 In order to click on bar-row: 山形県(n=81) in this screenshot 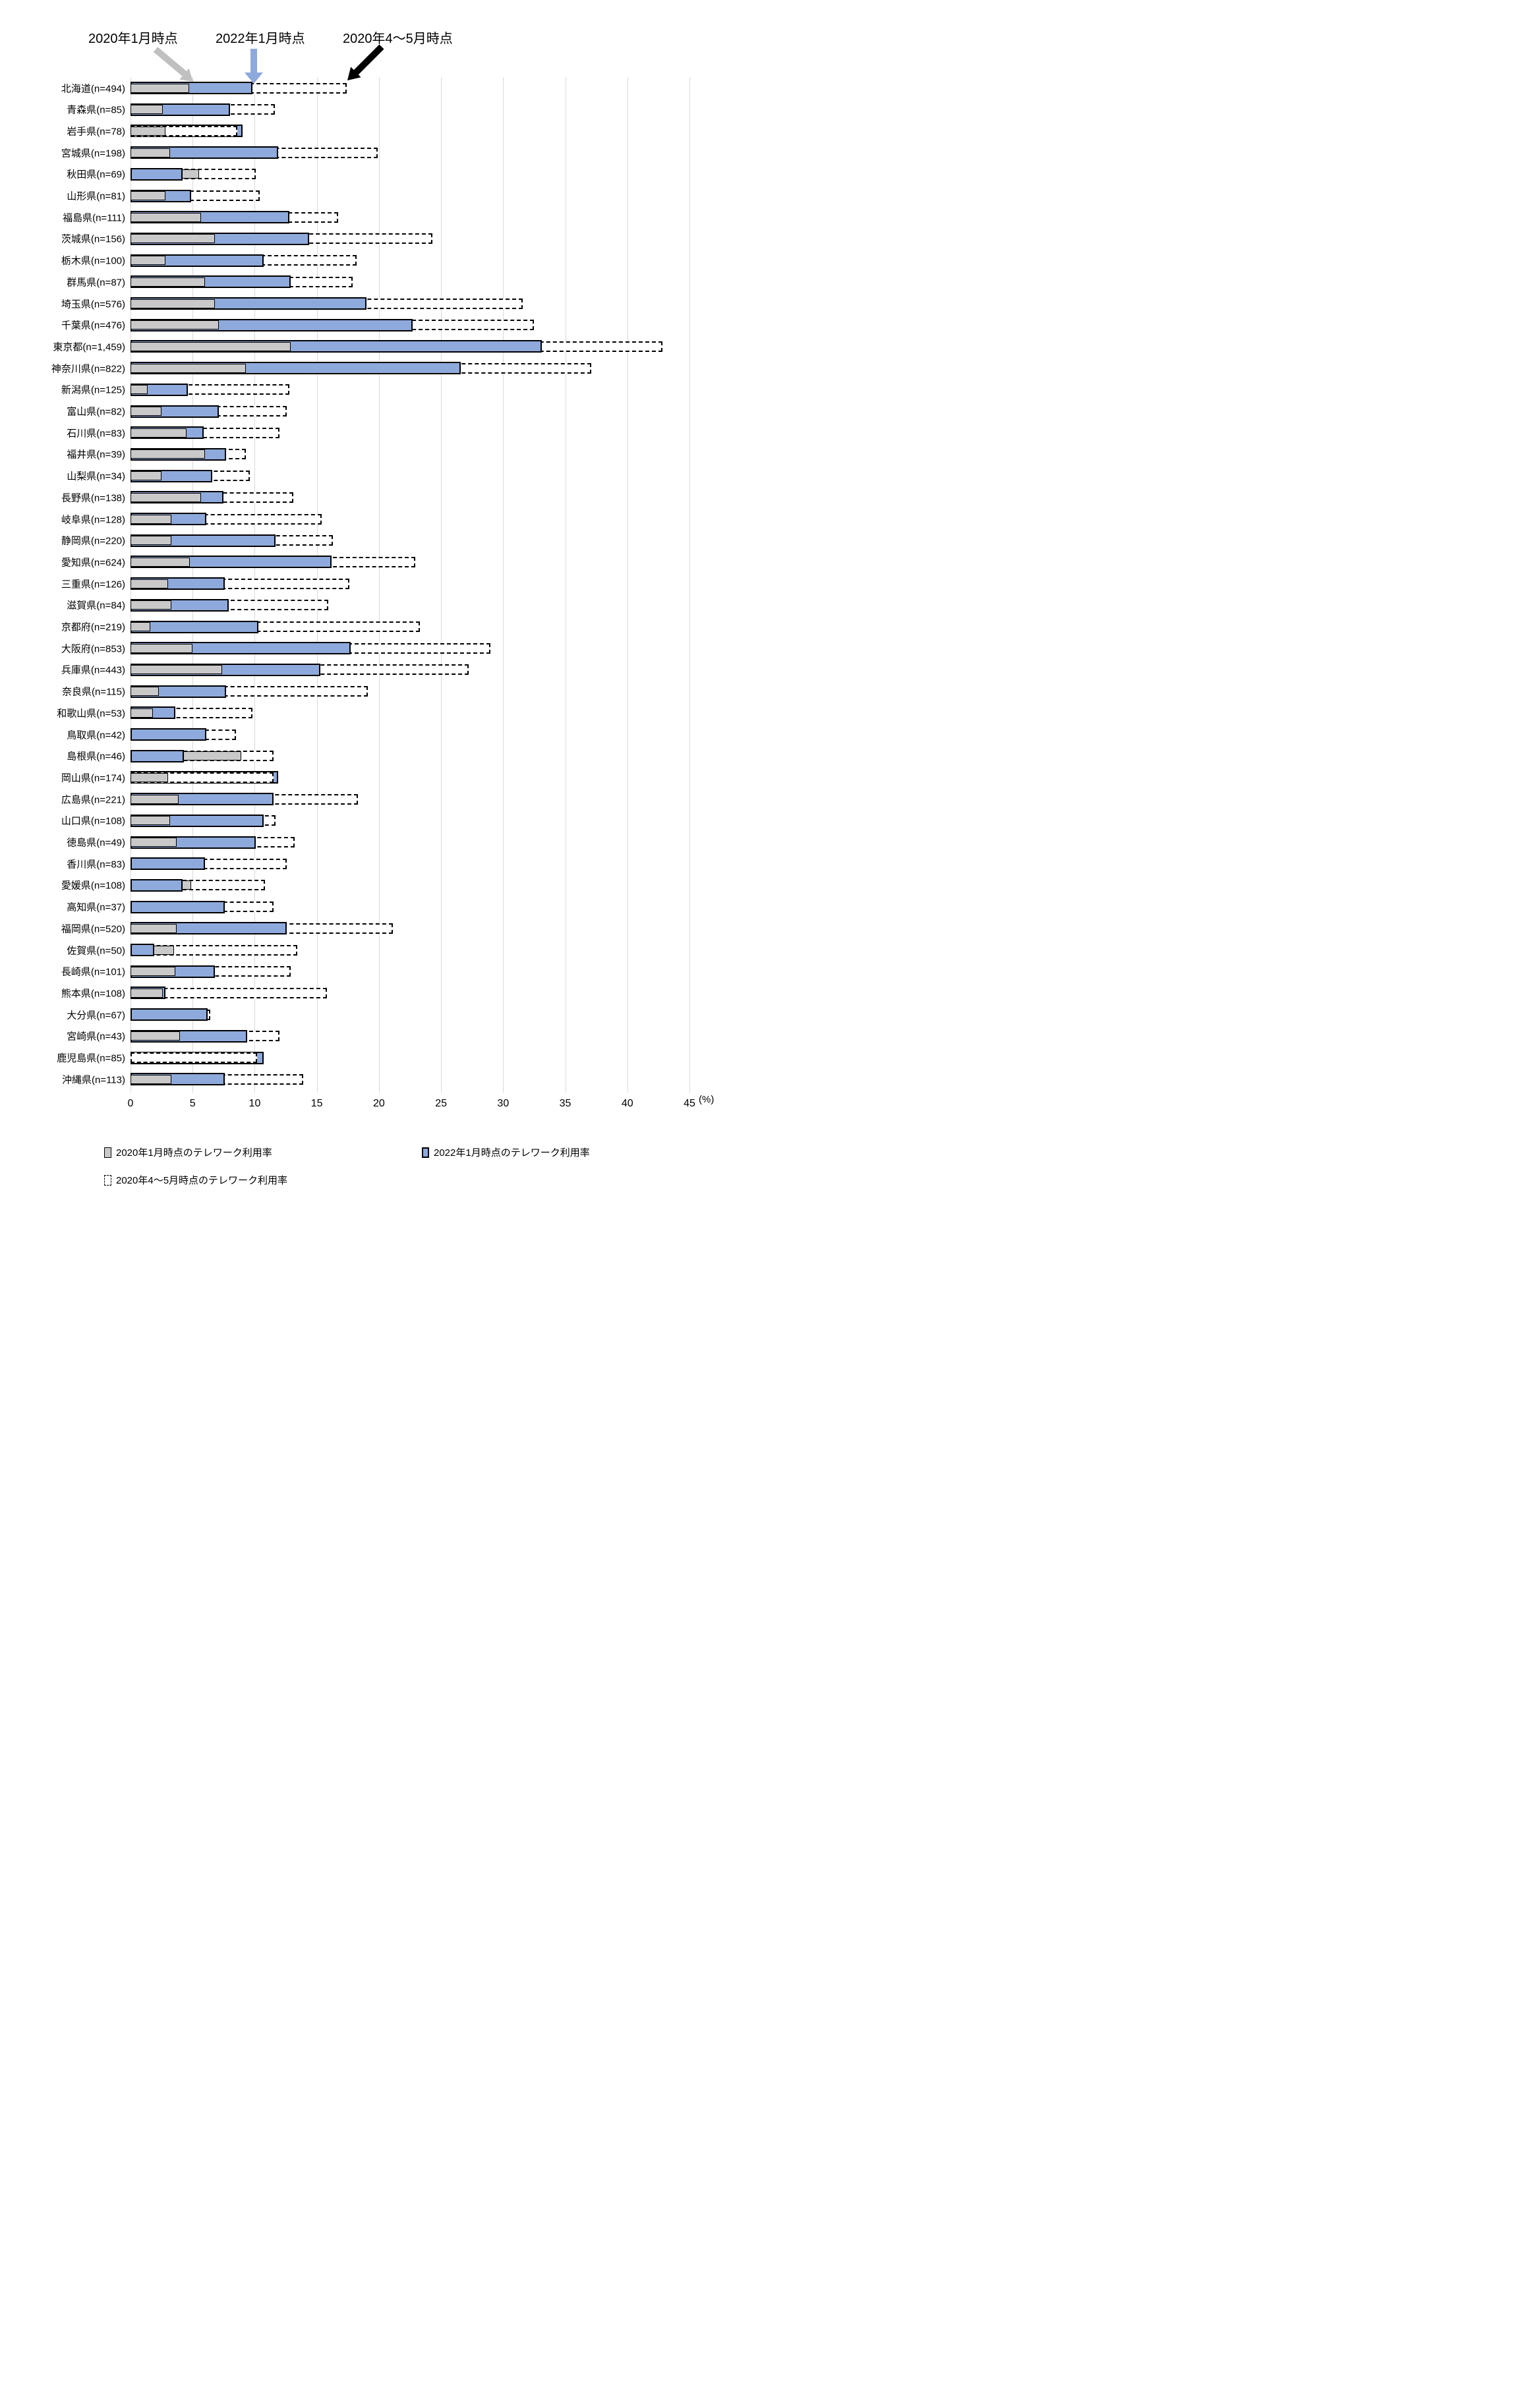, I will do `click(380, 196)`.